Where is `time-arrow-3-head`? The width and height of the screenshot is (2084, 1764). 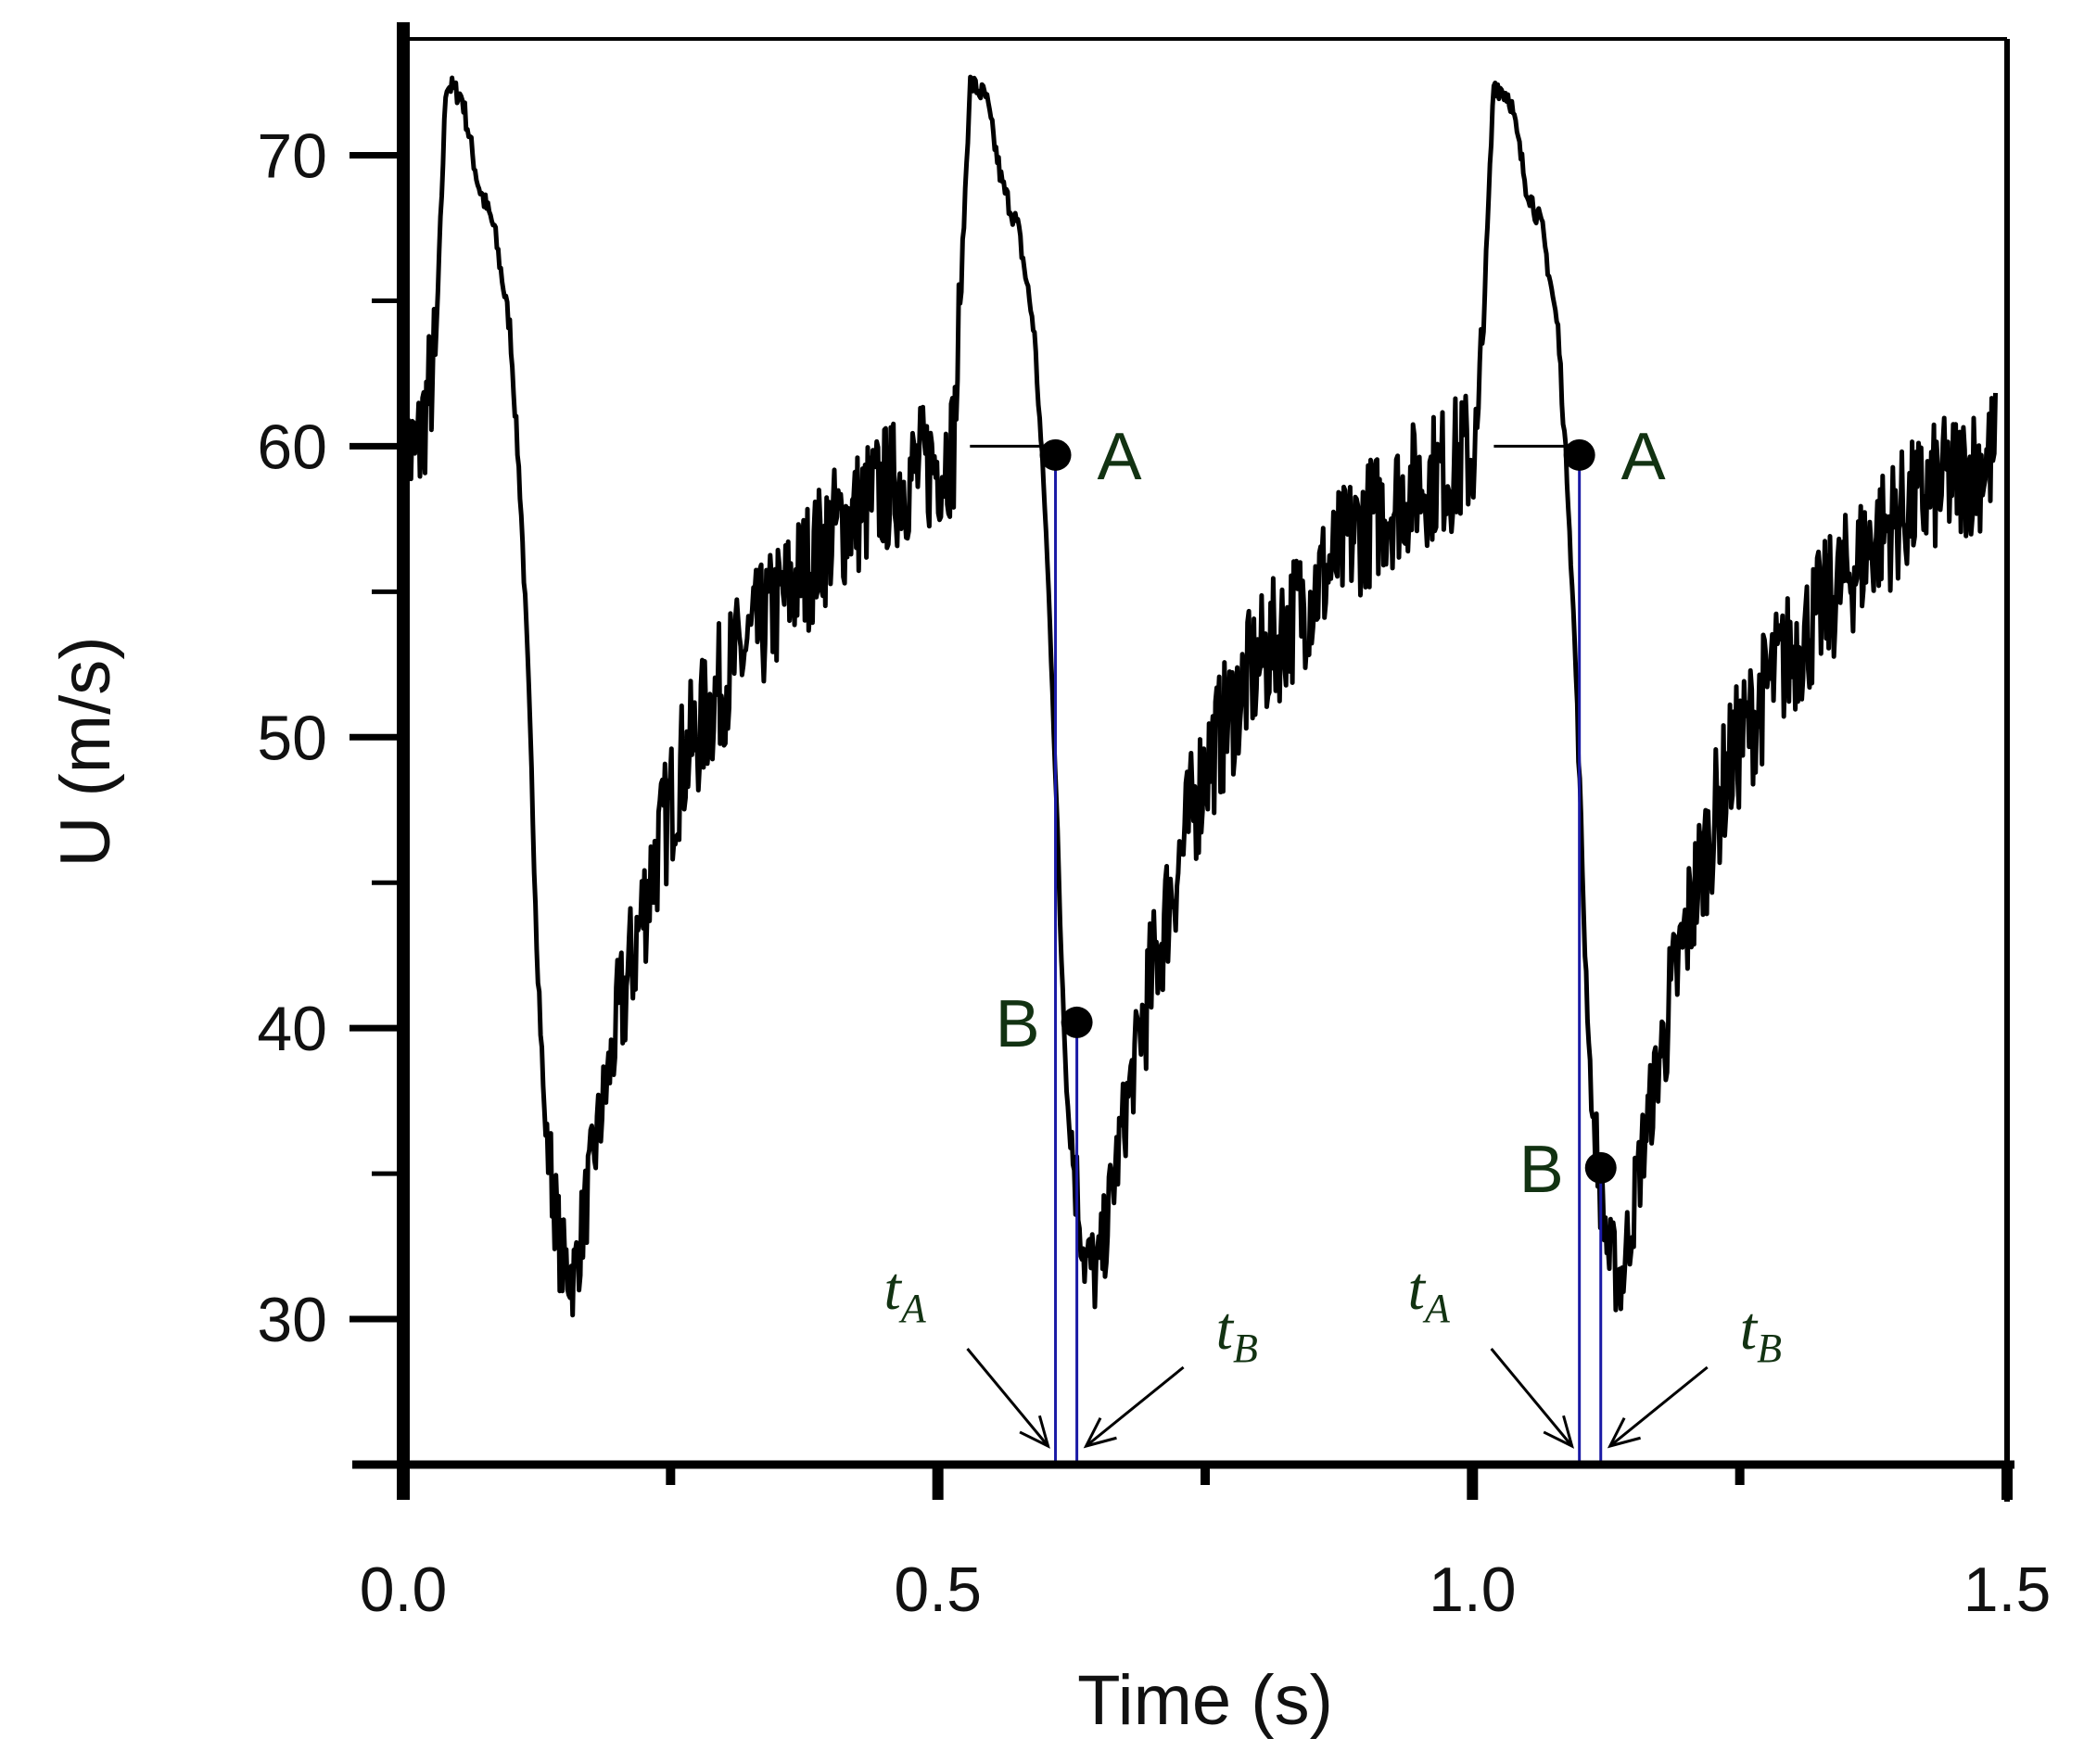 time-arrow-3-head is located at coordinates (1559, 1432).